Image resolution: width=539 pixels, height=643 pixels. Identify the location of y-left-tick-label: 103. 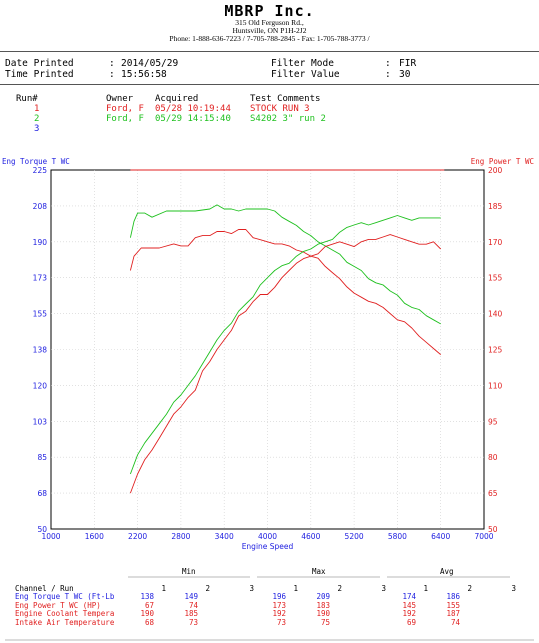
(40, 421).